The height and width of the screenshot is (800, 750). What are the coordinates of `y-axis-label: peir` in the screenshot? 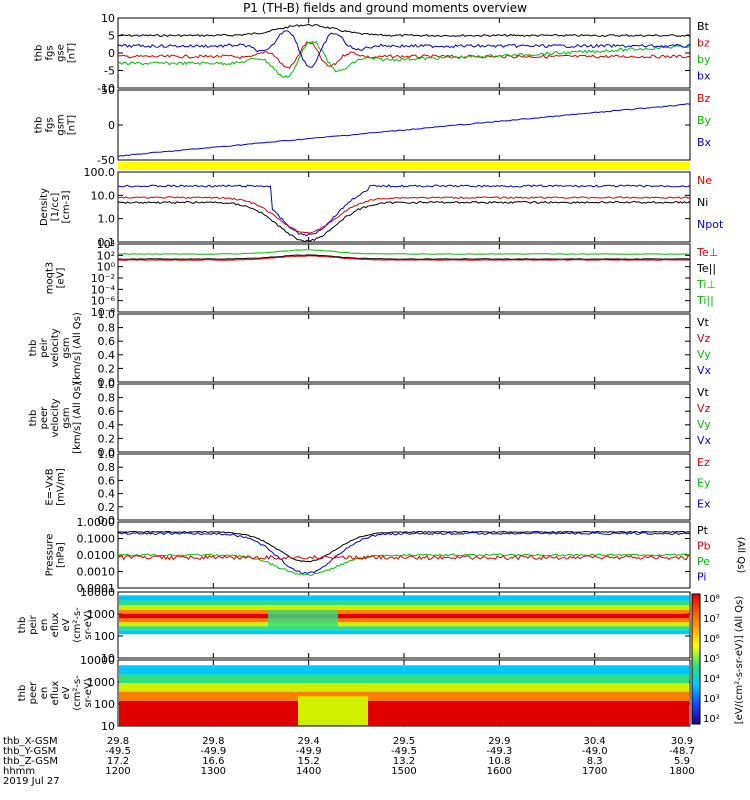 It's located at (33, 624).